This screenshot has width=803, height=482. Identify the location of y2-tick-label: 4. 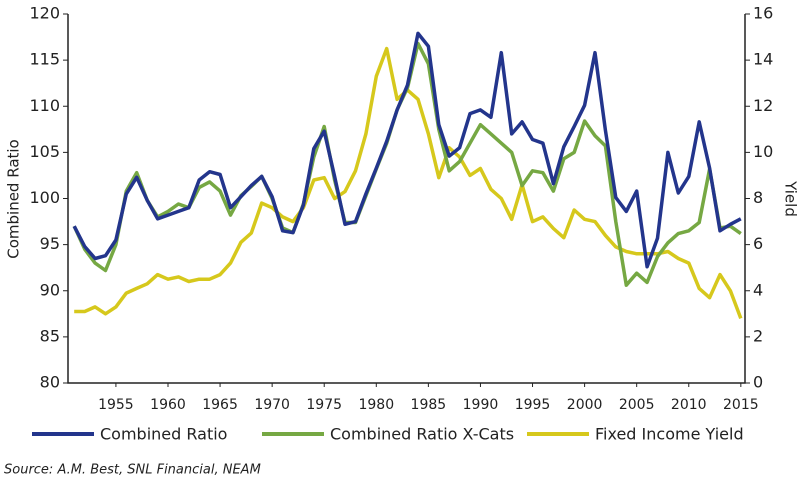
(758, 289).